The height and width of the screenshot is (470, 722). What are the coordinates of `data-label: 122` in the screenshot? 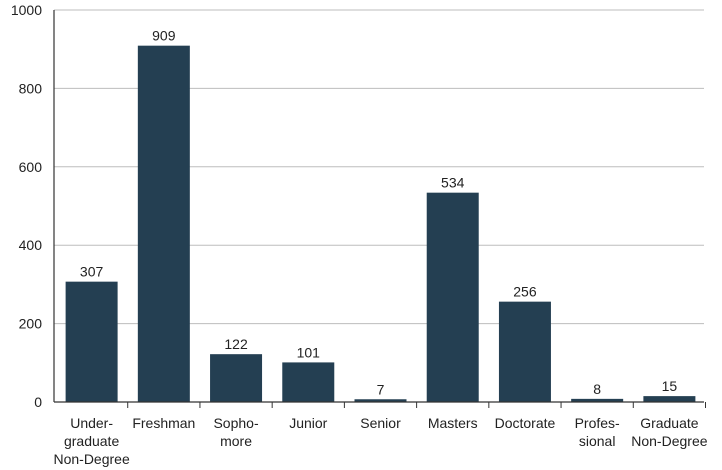 It's located at (236, 344).